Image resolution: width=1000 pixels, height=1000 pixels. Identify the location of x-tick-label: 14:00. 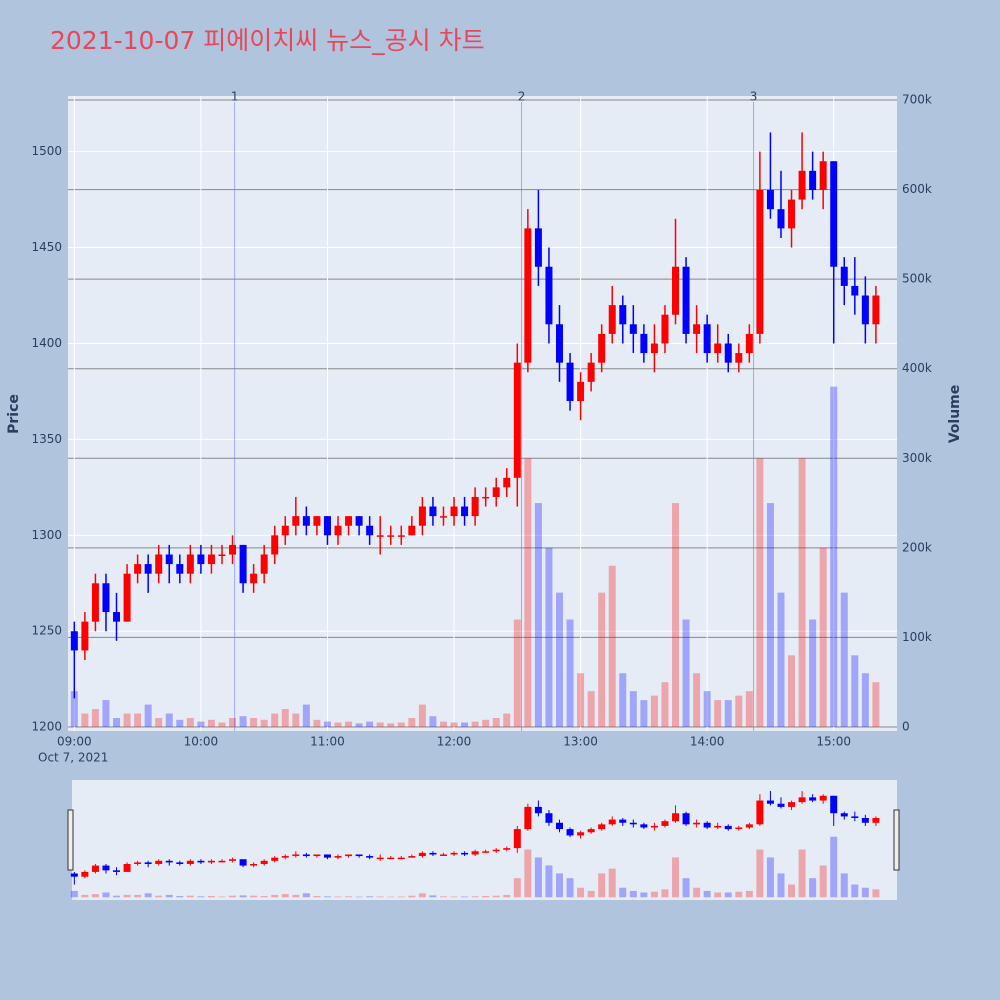
(707, 742).